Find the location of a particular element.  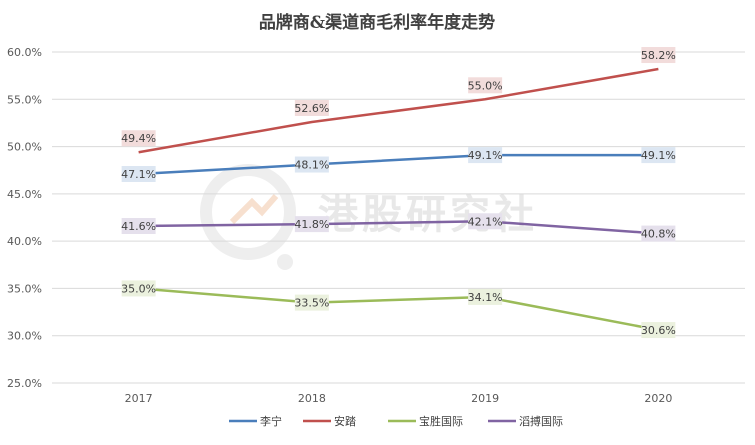

data-label-text: 30.6% is located at coordinates (658, 330).